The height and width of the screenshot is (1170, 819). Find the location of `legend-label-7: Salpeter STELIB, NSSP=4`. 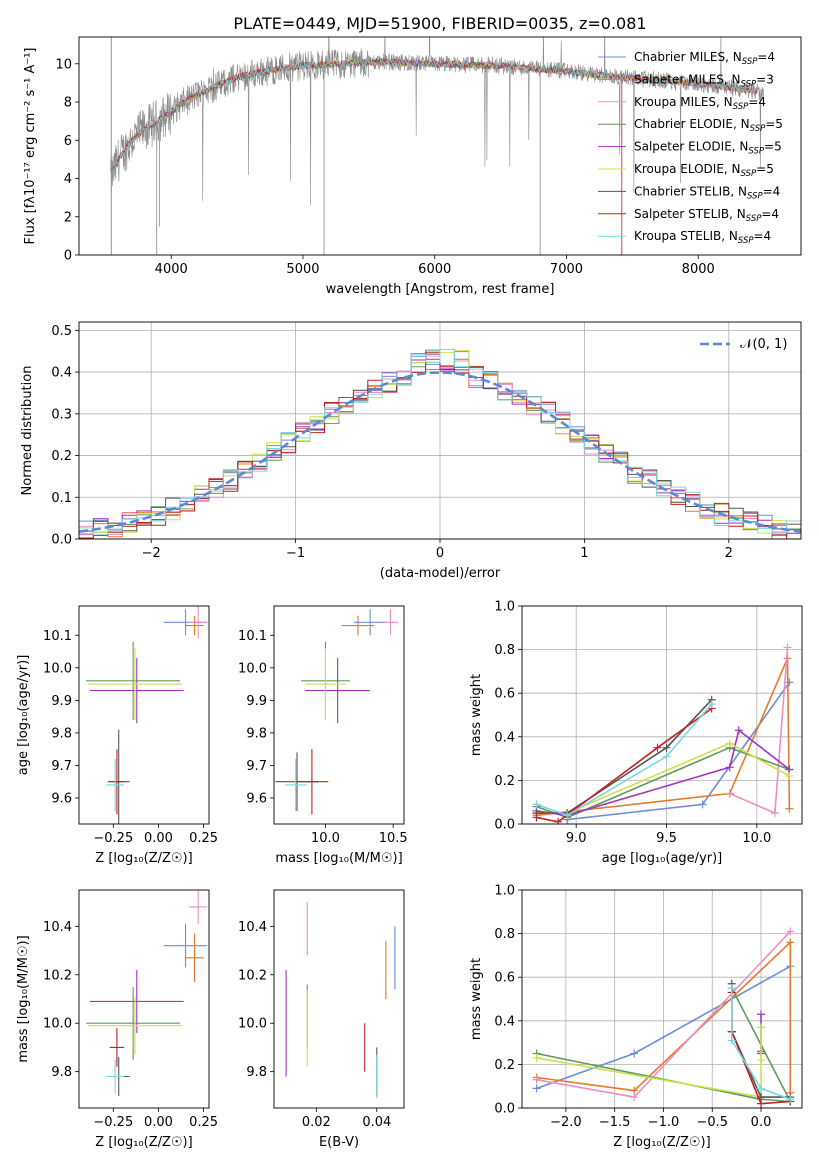

legend-label-7: Salpeter STELIB, NSSP=4 is located at coordinates (706, 215).